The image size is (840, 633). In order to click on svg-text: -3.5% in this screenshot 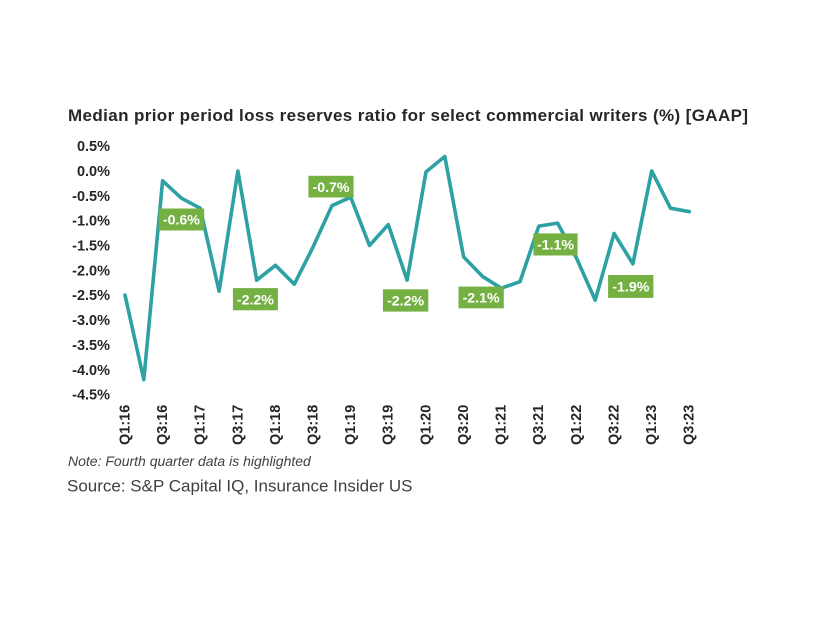, I will do `click(91, 346)`.